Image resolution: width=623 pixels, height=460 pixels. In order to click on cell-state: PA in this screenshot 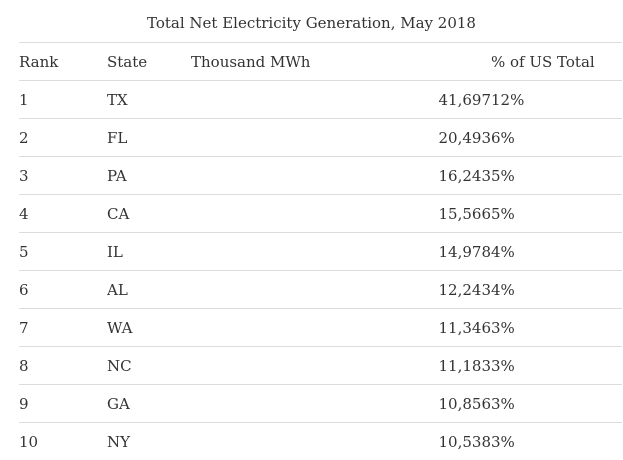, I will do `click(149, 176)`.